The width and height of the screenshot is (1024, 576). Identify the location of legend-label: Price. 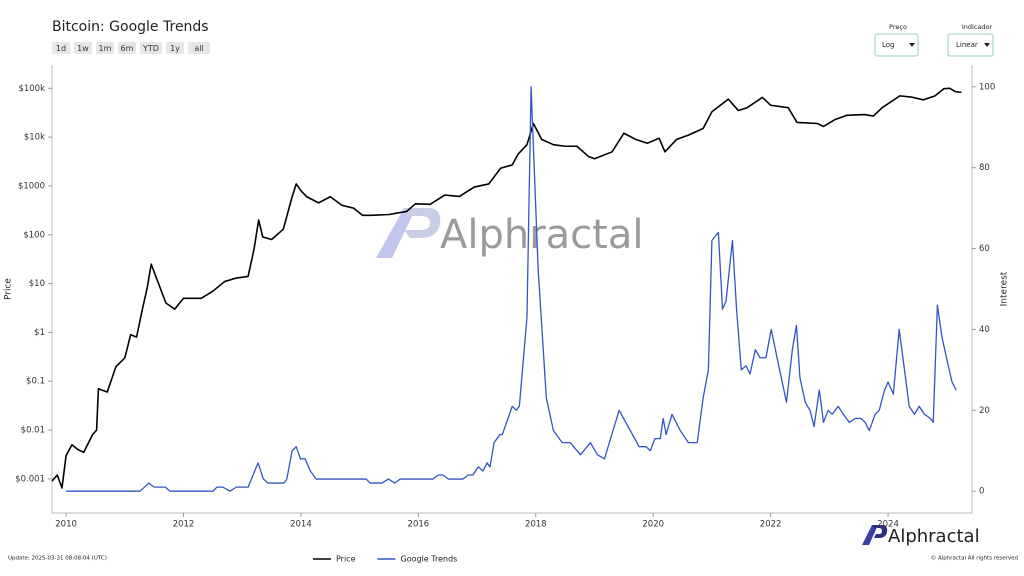
(346, 559).